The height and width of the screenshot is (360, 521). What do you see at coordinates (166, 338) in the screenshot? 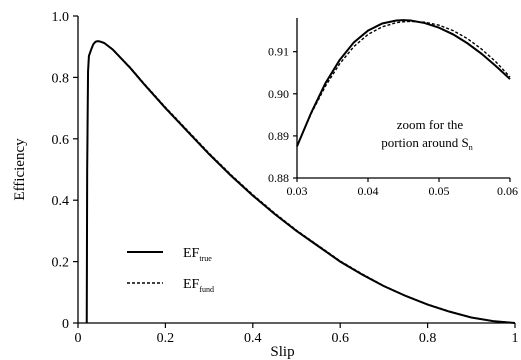
I see `x-tick-label: 0.2` at bounding box center [166, 338].